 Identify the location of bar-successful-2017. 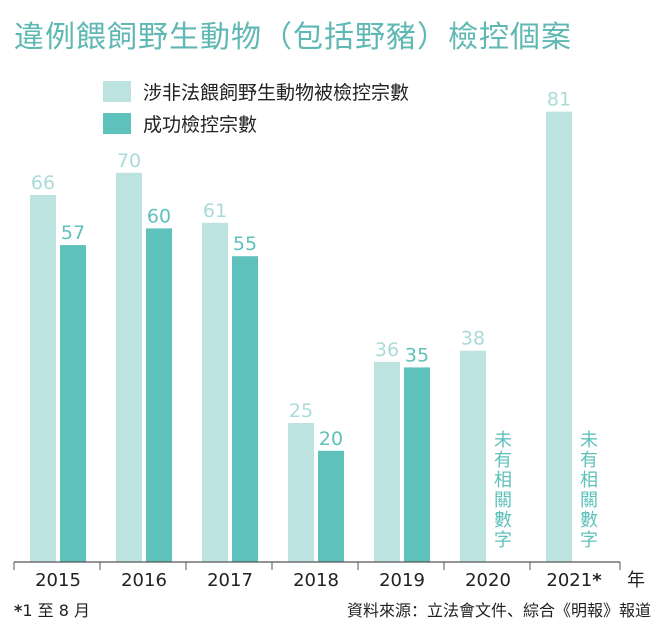
(245, 409).